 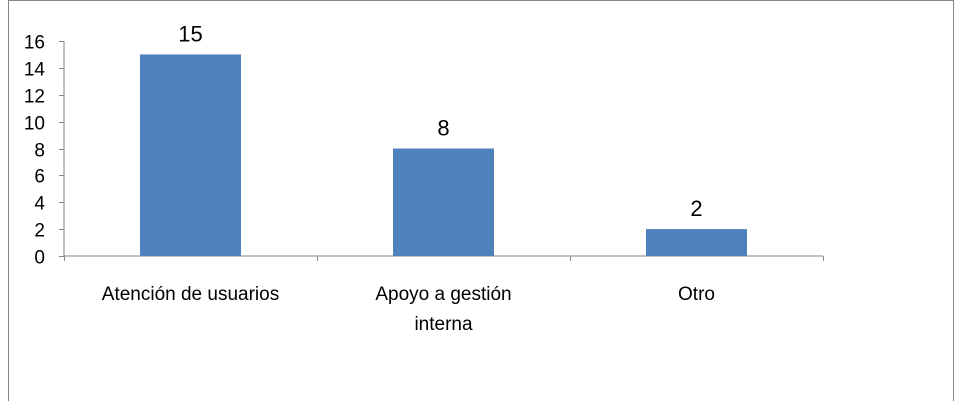 I want to click on x-tick-label-line: interna, so click(x=443, y=324).